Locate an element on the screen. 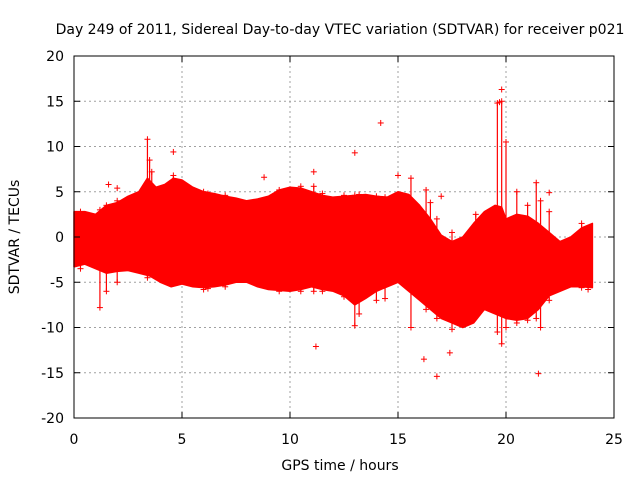  x-axis-label: GPS time / hours is located at coordinates (339, 466).